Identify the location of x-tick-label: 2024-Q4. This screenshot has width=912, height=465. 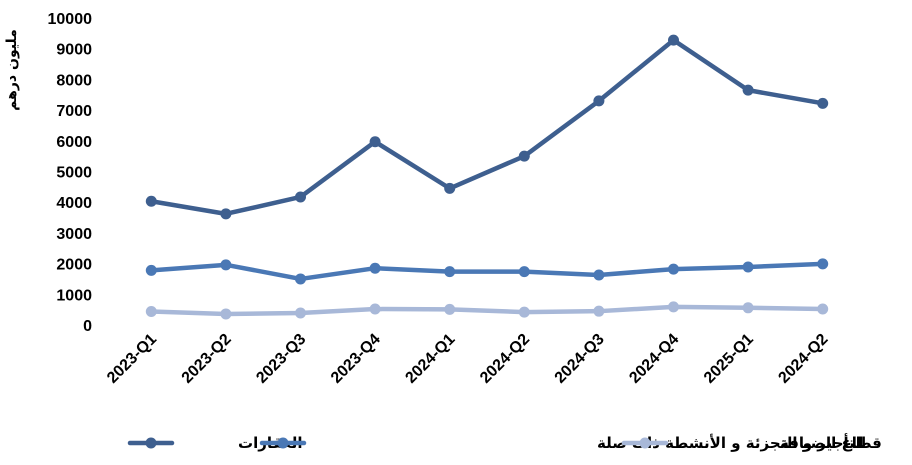
(654, 359).